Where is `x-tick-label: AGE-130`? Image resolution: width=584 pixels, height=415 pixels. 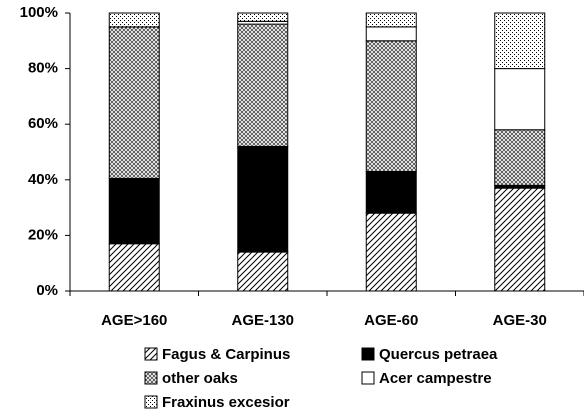 x-tick-label: AGE-130 is located at coordinates (262, 320).